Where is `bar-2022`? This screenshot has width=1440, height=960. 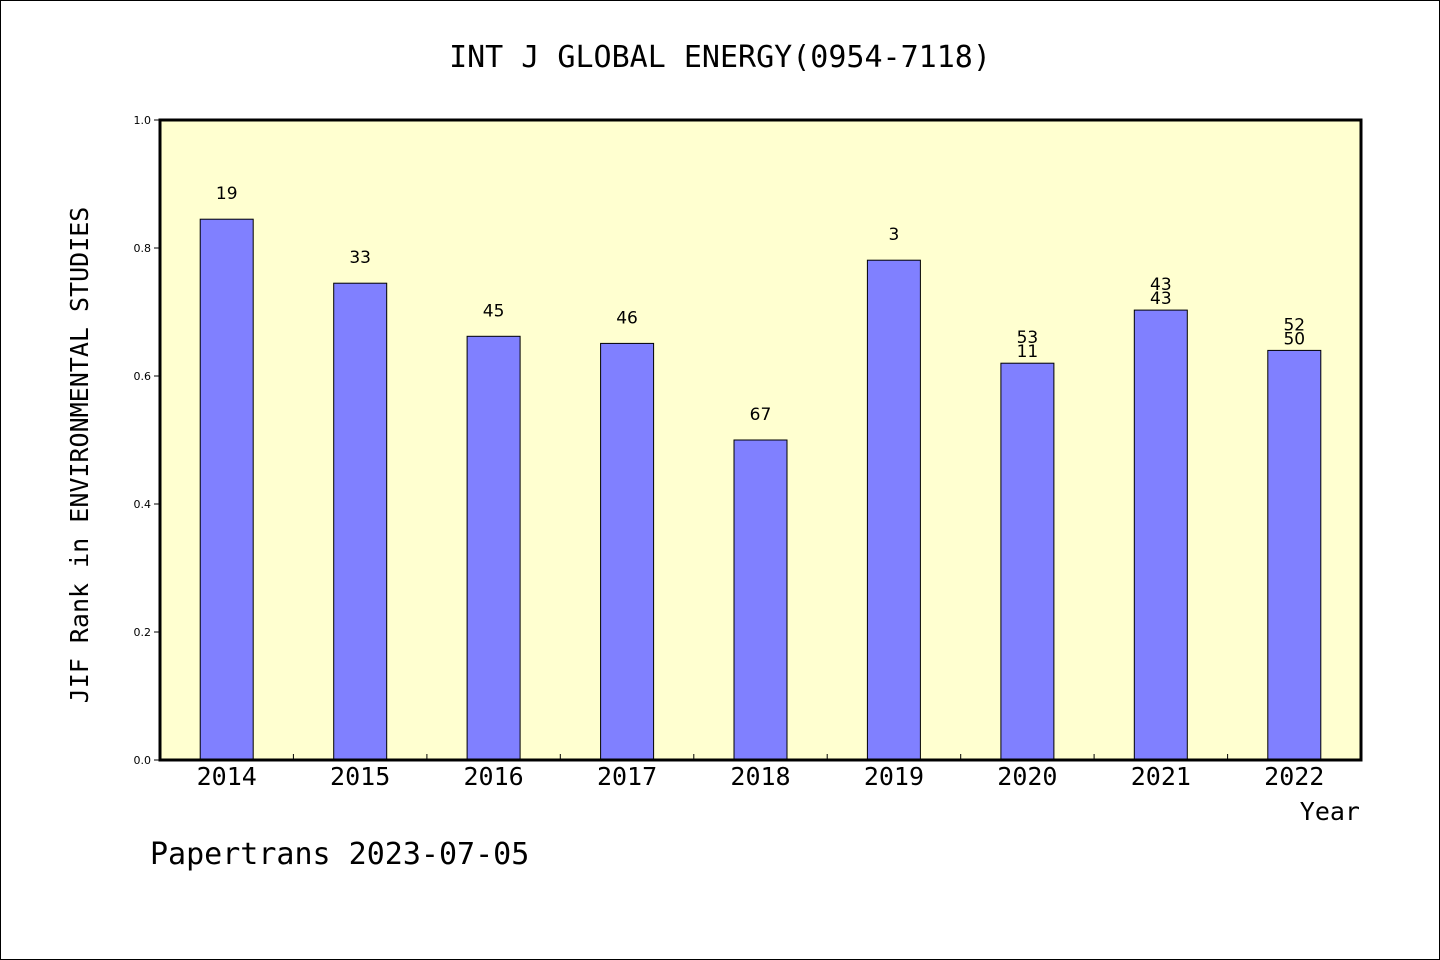
bar-2022 is located at coordinates (1294, 555).